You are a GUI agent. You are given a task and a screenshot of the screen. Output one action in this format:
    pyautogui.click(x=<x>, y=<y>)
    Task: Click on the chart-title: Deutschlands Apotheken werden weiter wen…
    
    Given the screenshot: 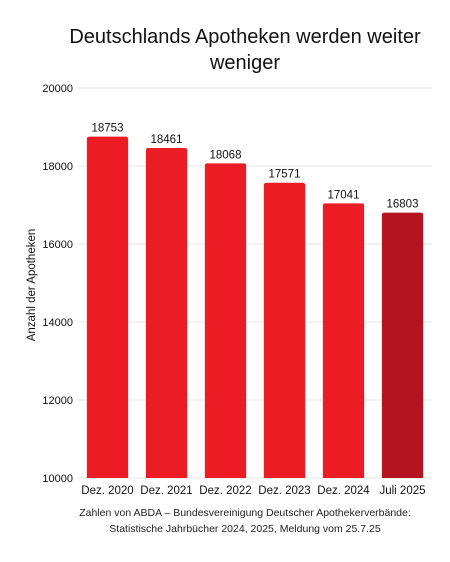 What is the action you would take?
    pyautogui.click(x=245, y=50)
    